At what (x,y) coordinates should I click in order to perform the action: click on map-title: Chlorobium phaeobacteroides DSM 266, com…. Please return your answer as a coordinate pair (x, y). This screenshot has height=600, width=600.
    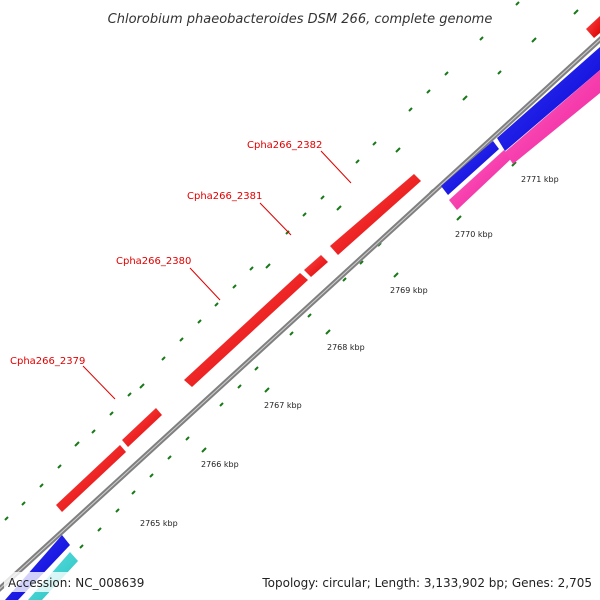
    Looking at the image, I should click on (300, 19).